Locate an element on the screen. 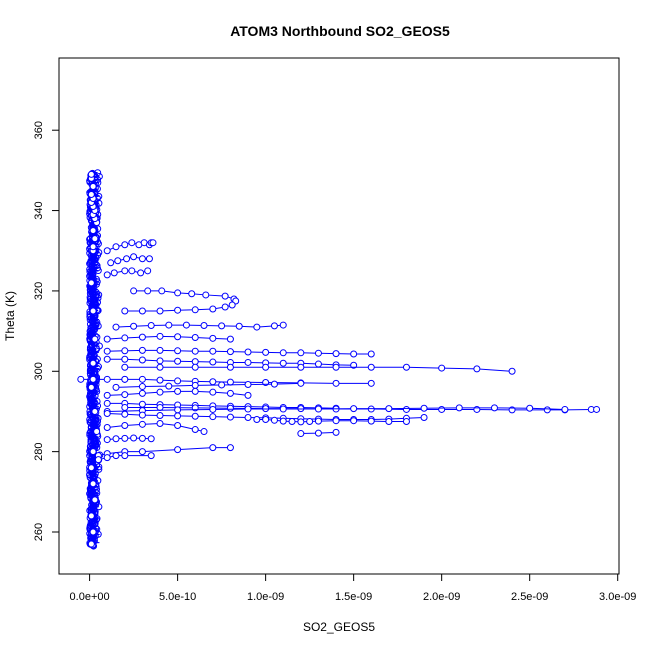 The width and height of the screenshot is (650, 650). x-tick-label: 5.0e-10 is located at coordinates (177, 597).